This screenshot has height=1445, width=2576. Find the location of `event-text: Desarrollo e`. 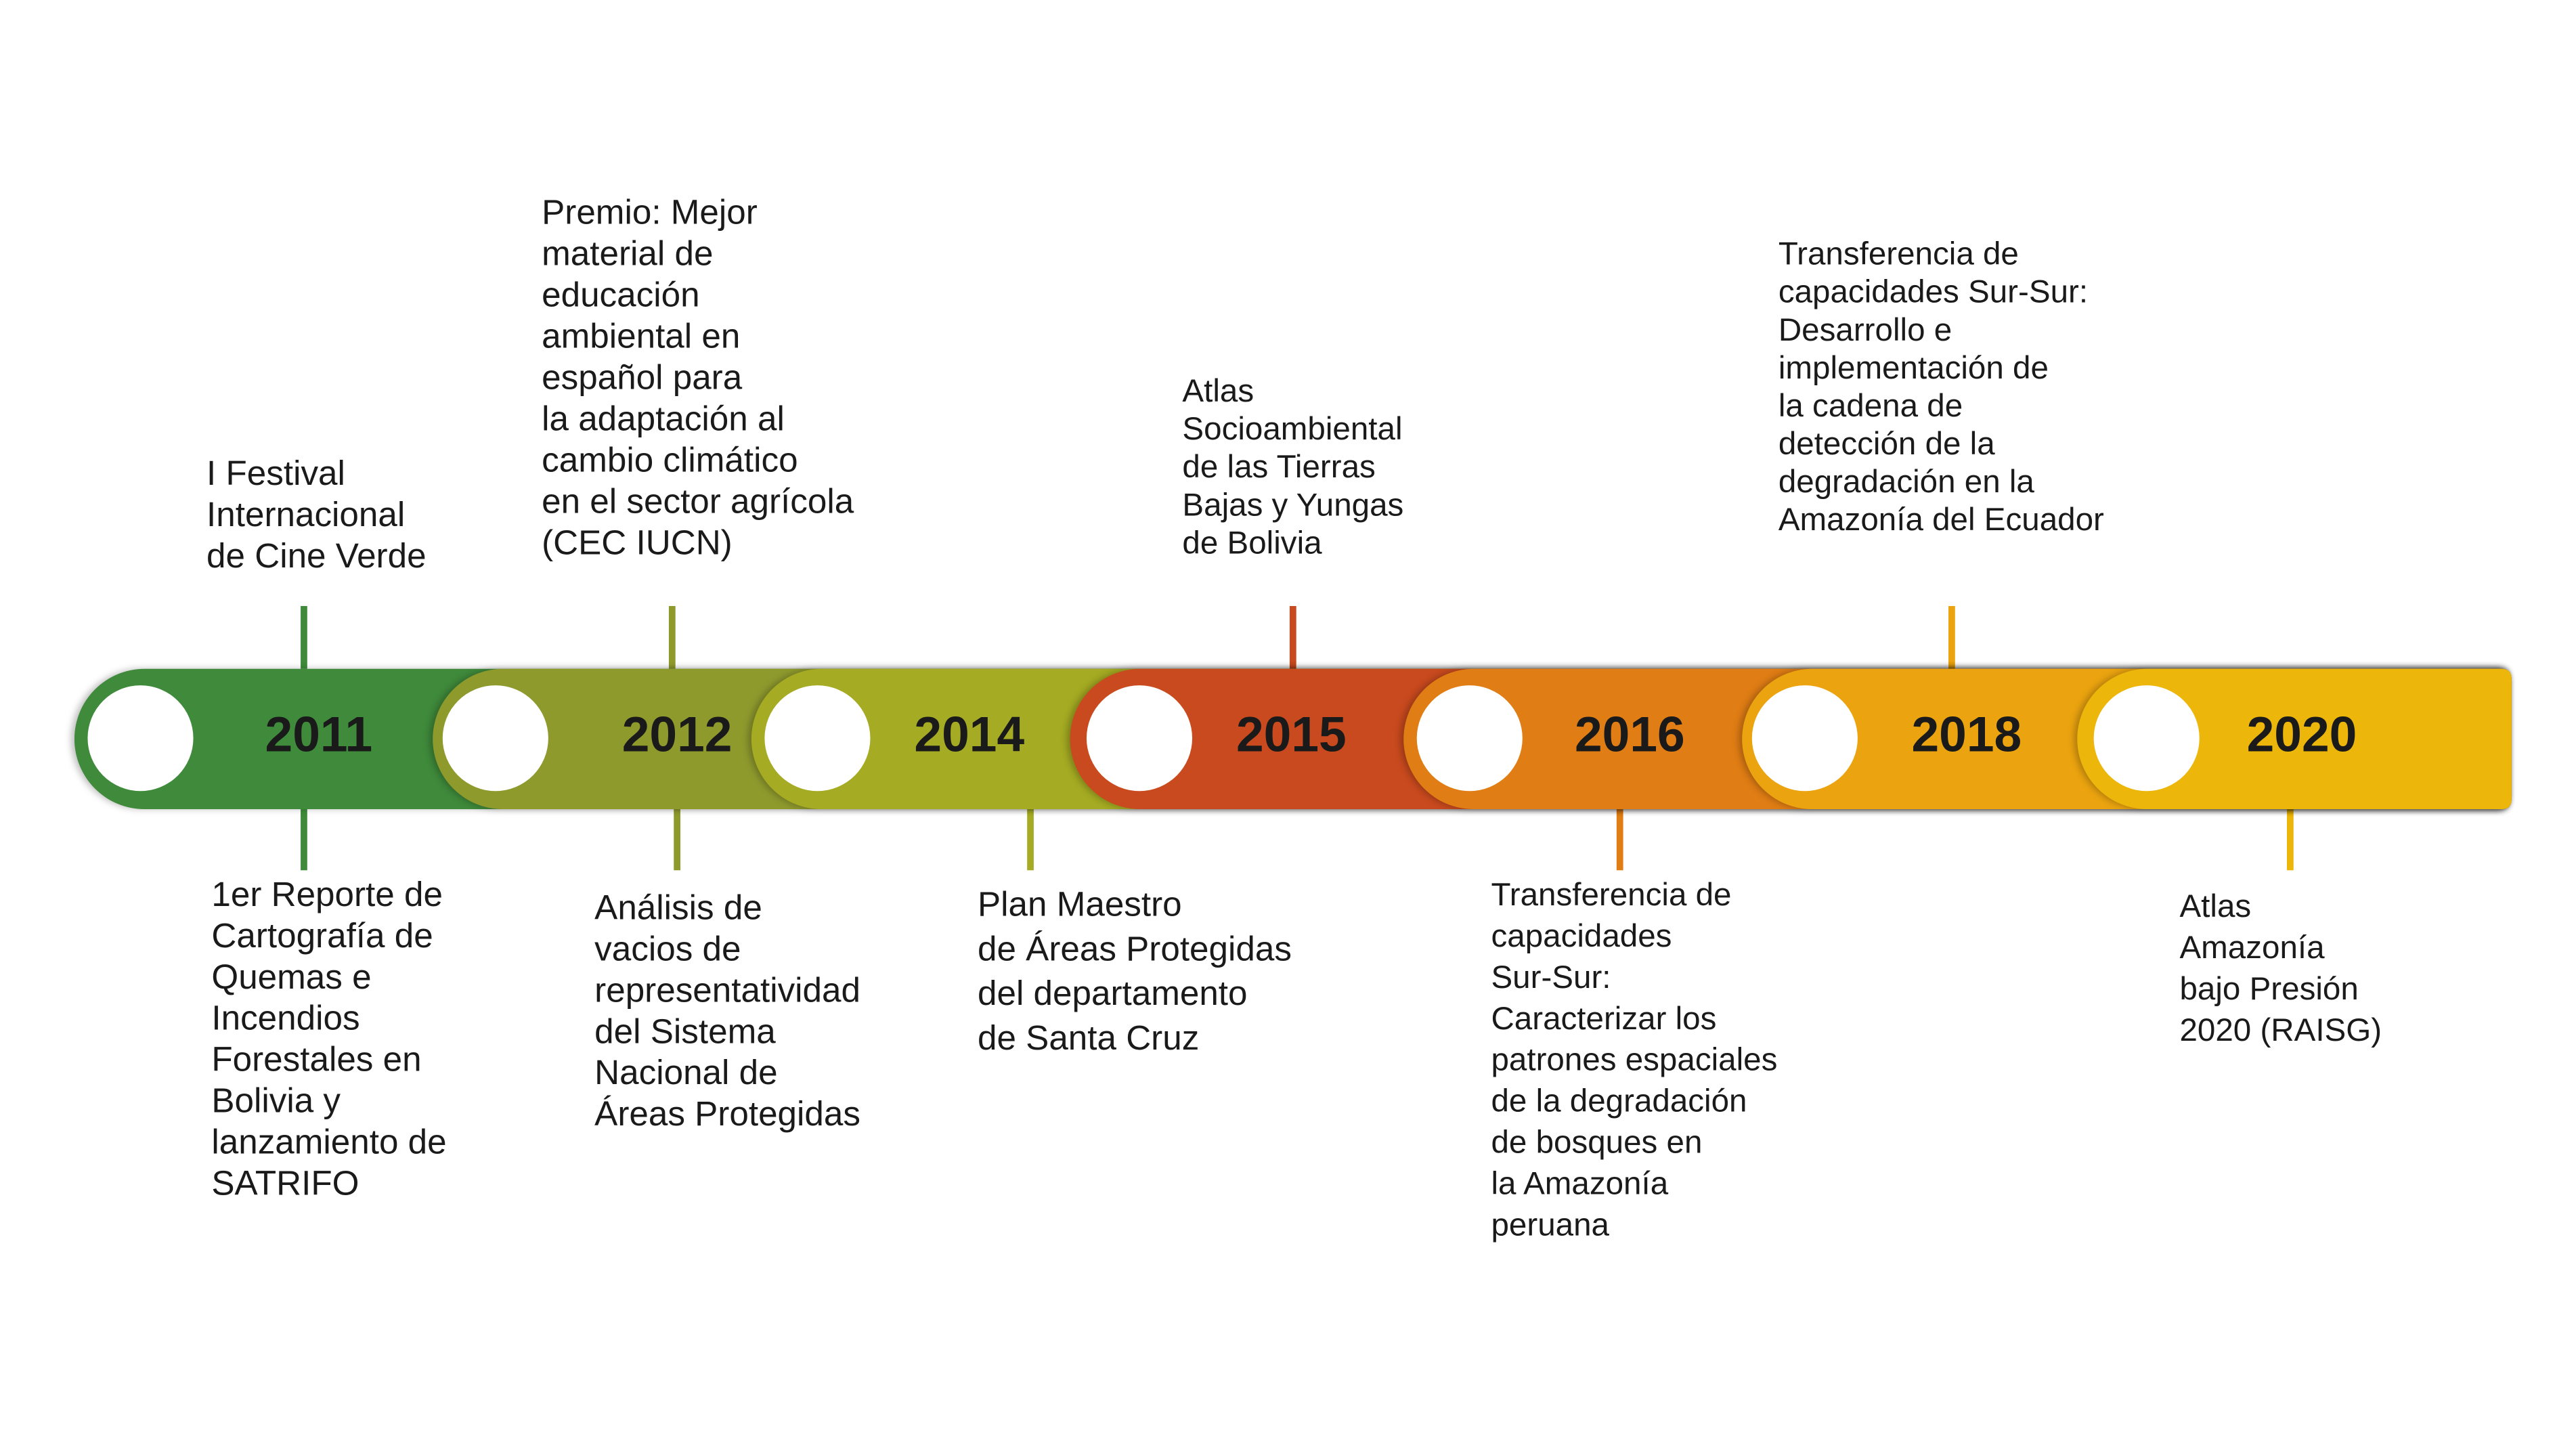

event-text: Desarrollo e is located at coordinates (1865, 330).